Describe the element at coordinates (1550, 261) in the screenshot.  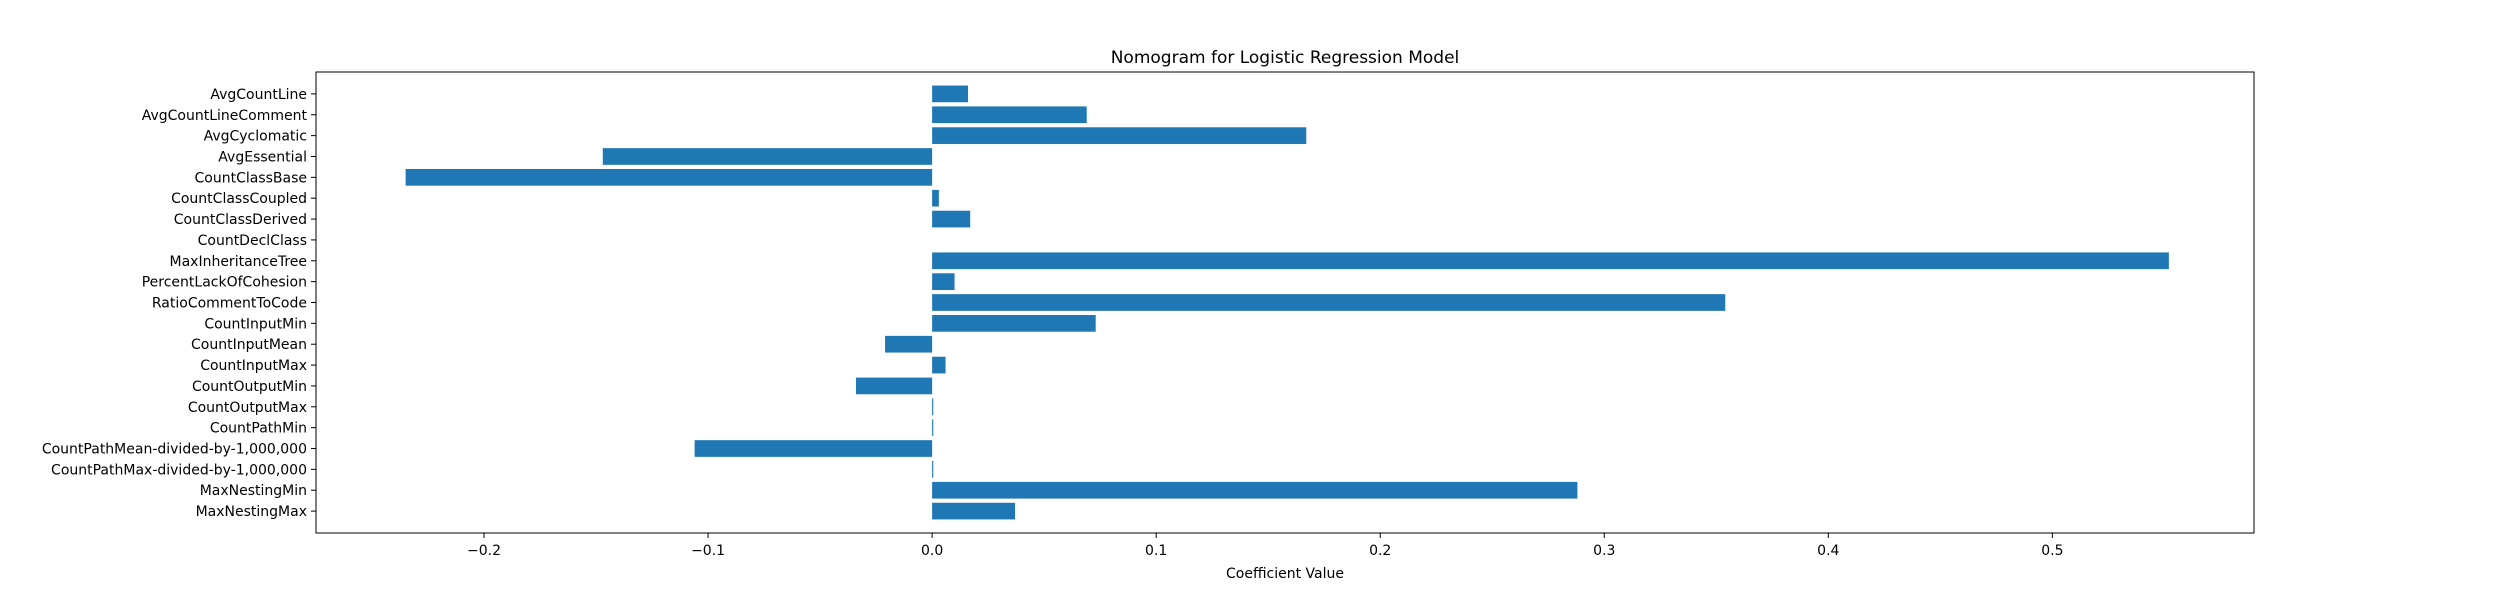
I see `bar-maxinheritancetree` at that location.